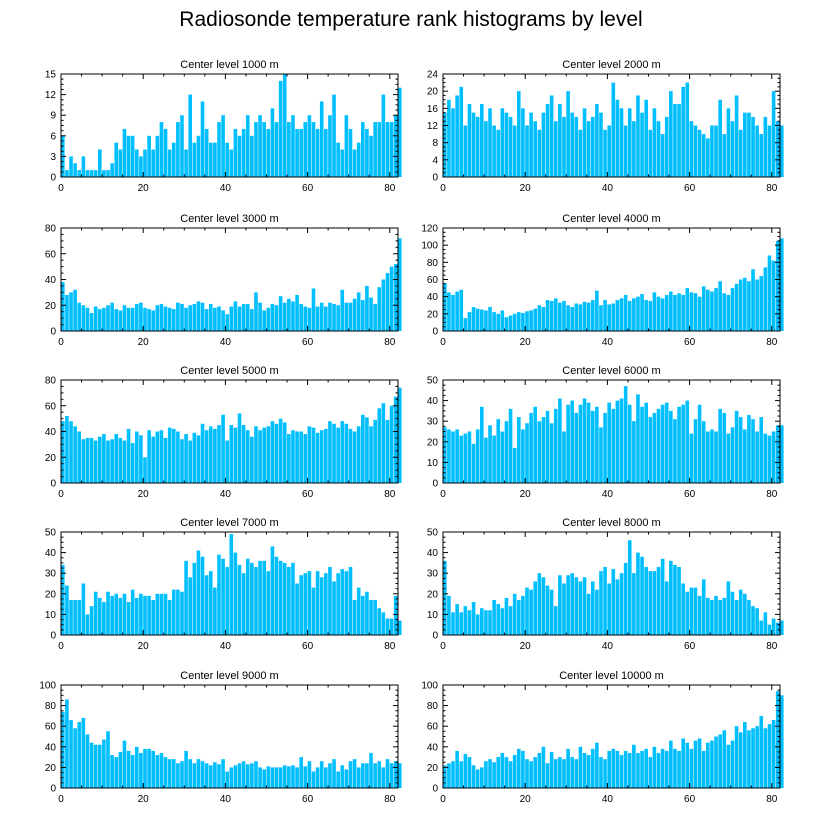 Image resolution: width=822 pixels, height=824 pixels. Describe the element at coordinates (526, 494) in the screenshot. I see `x-tick-label: 20` at that location.